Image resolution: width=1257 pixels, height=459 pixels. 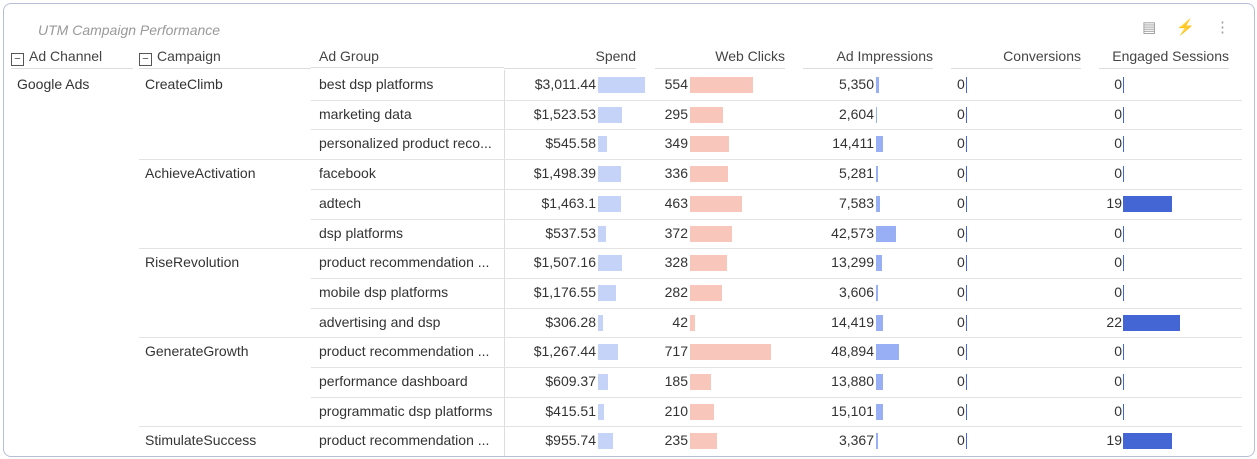 I want to click on more-vertical-icon: ⋮, so click(x=1222, y=27).